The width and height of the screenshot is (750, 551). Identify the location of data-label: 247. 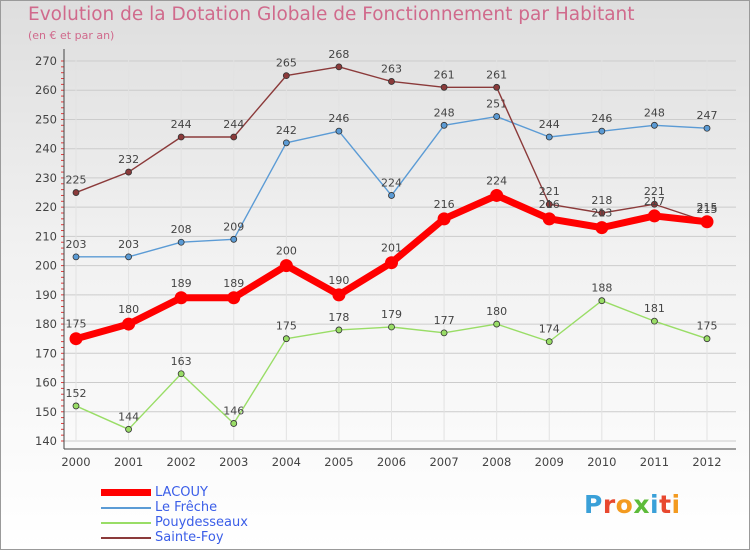
(707, 115).